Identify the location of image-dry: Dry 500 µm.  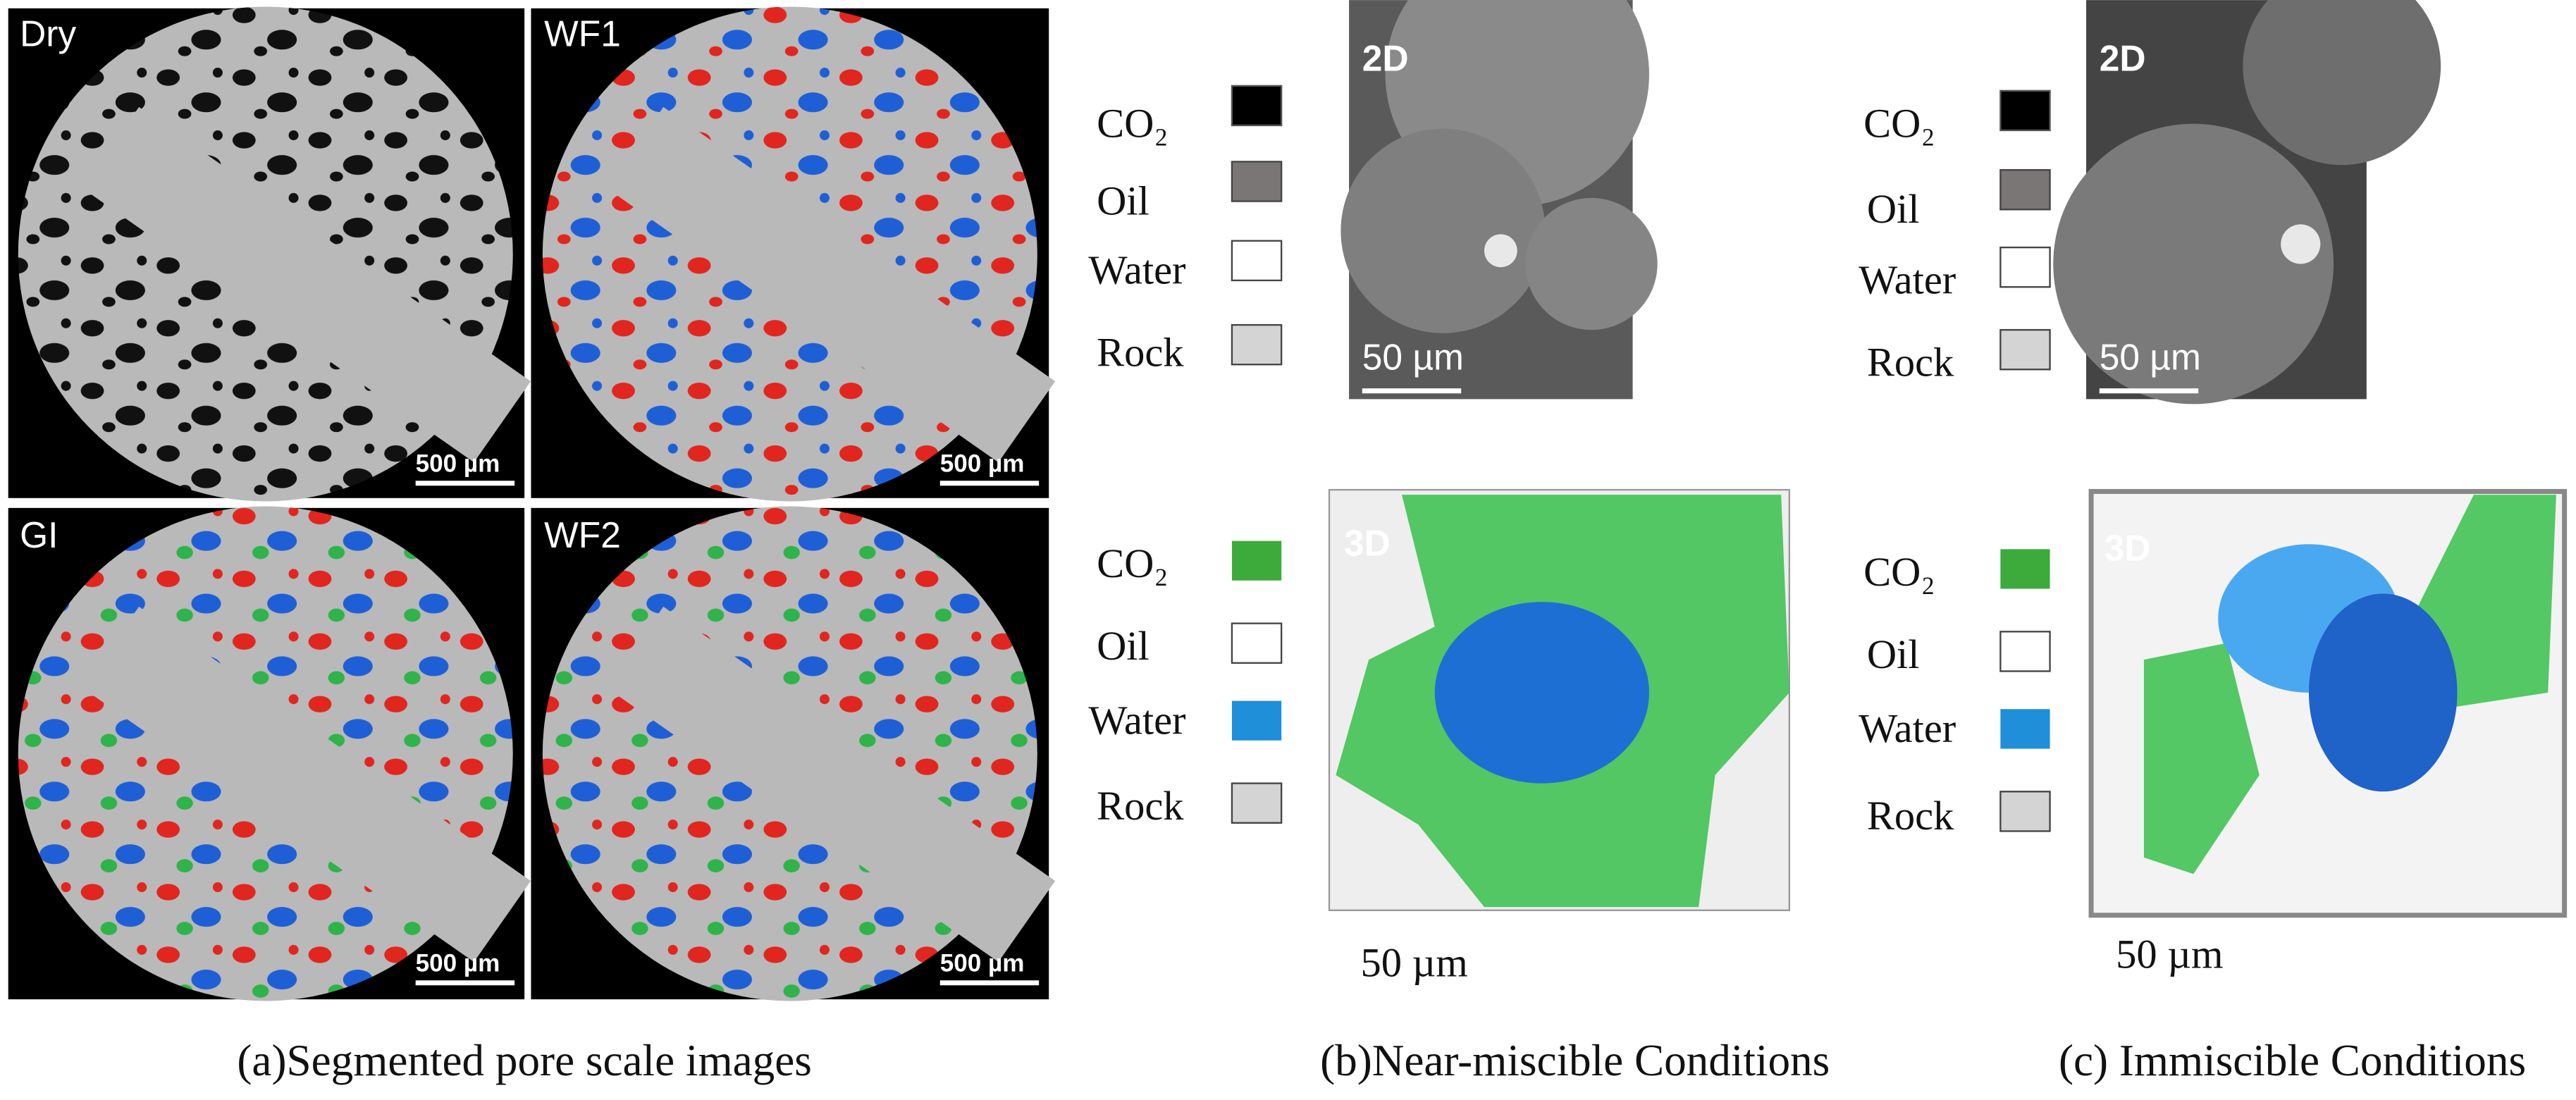
(269, 254).